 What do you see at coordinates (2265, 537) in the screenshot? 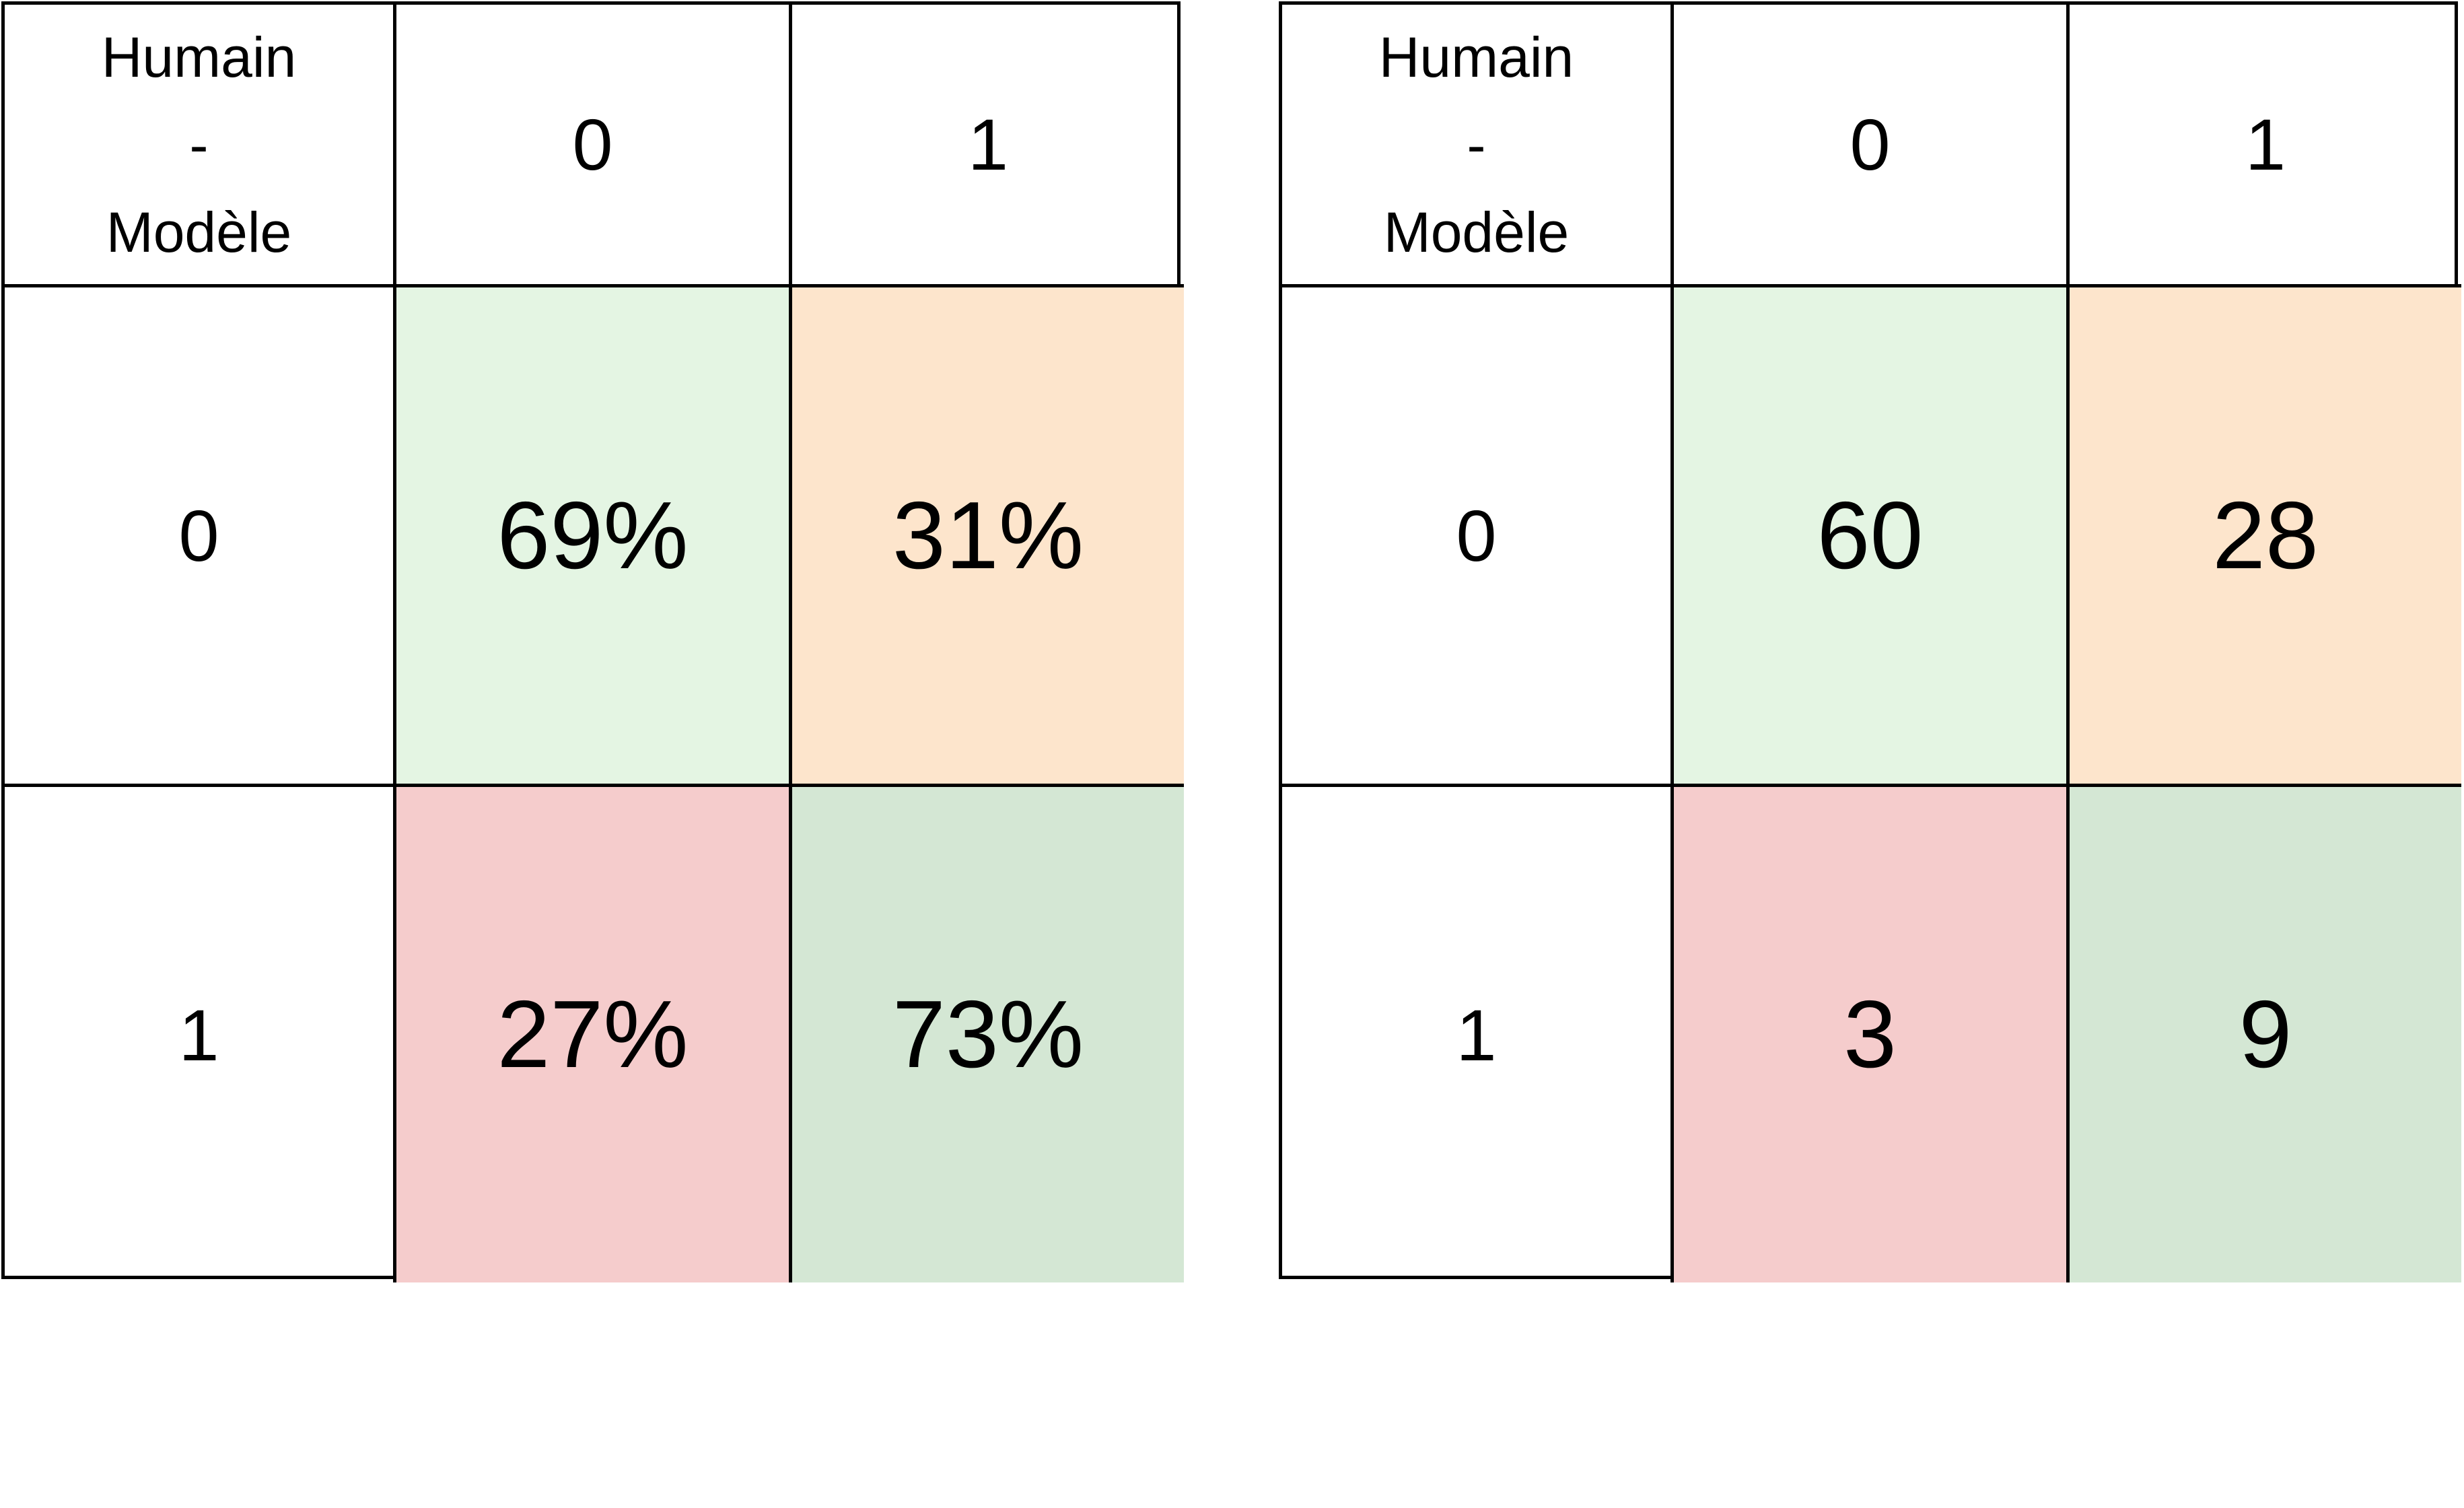
I see `cell-false-positive: 28` at bounding box center [2265, 537].